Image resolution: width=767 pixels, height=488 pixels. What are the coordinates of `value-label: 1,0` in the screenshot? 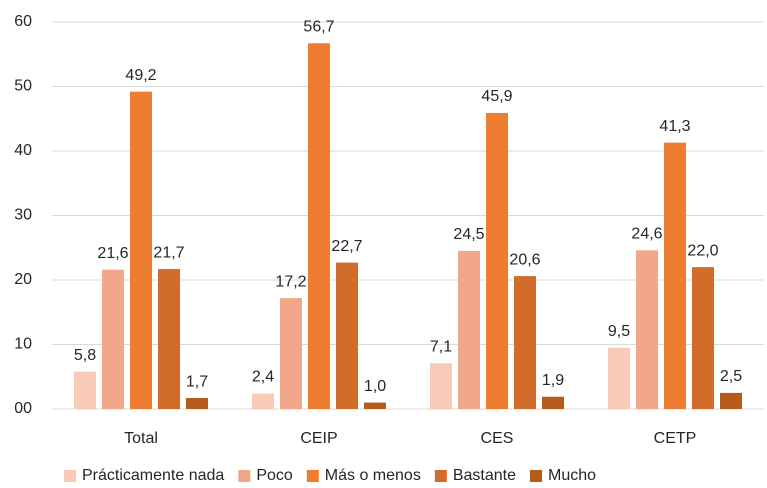 It's located at (375, 386).